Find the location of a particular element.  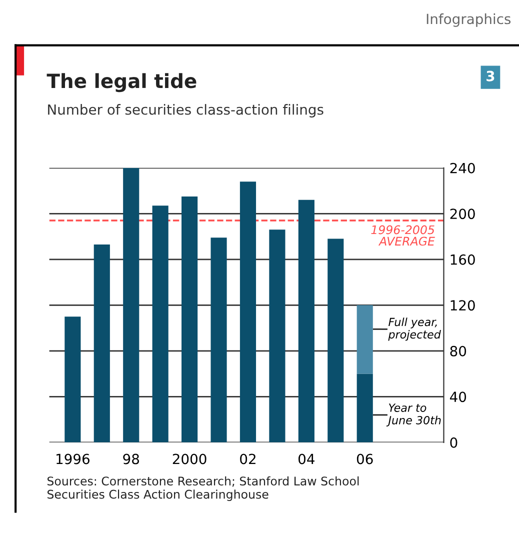

y-tick-label: 120 is located at coordinates (462, 305).